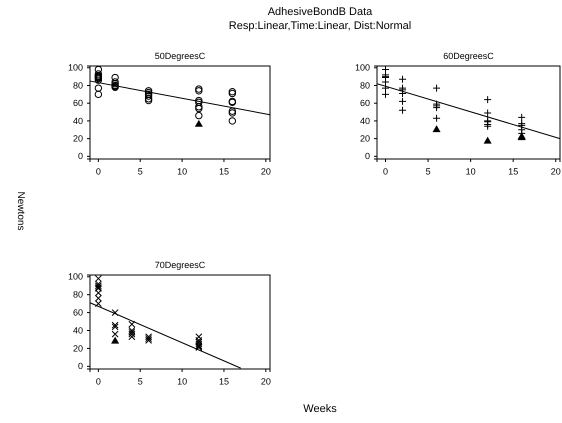 The width and height of the screenshot is (562, 423). I want to click on text: Resp:Linear,Time:Linear, Dist:Normal, so click(320, 26).